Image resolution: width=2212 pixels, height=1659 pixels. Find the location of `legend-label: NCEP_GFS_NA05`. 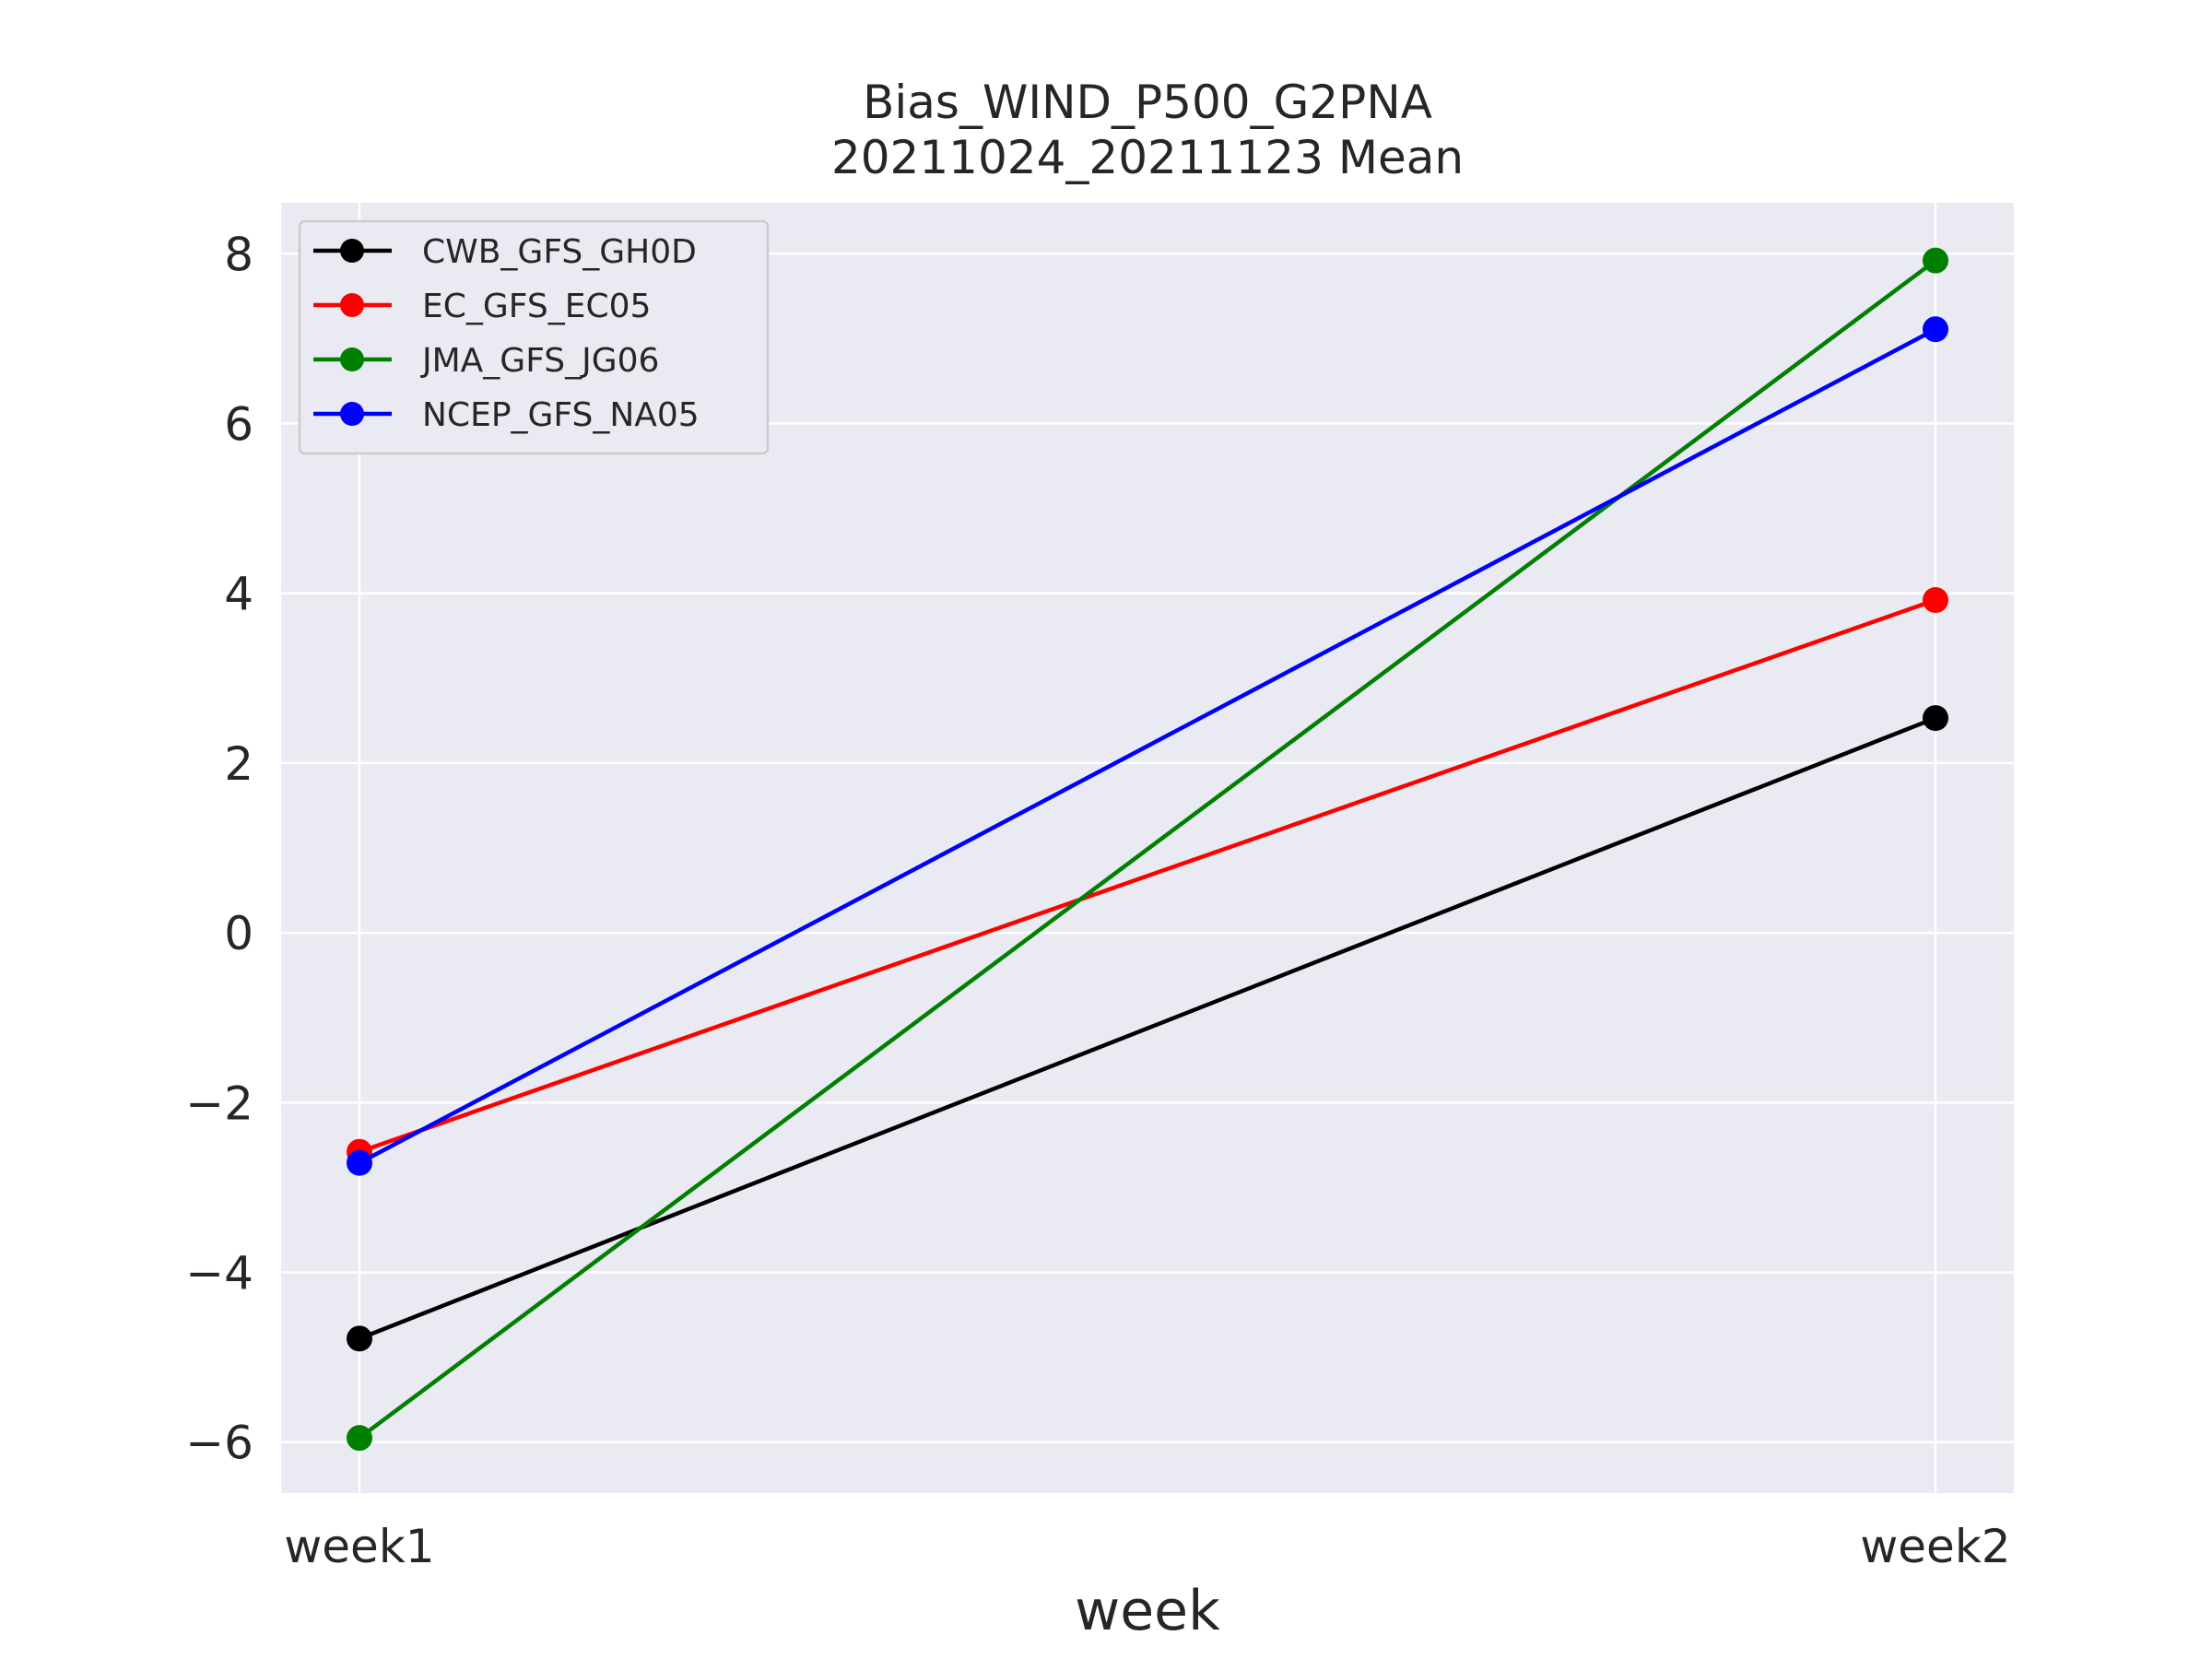

legend-label: NCEP_GFS_NA05 is located at coordinates (561, 415).